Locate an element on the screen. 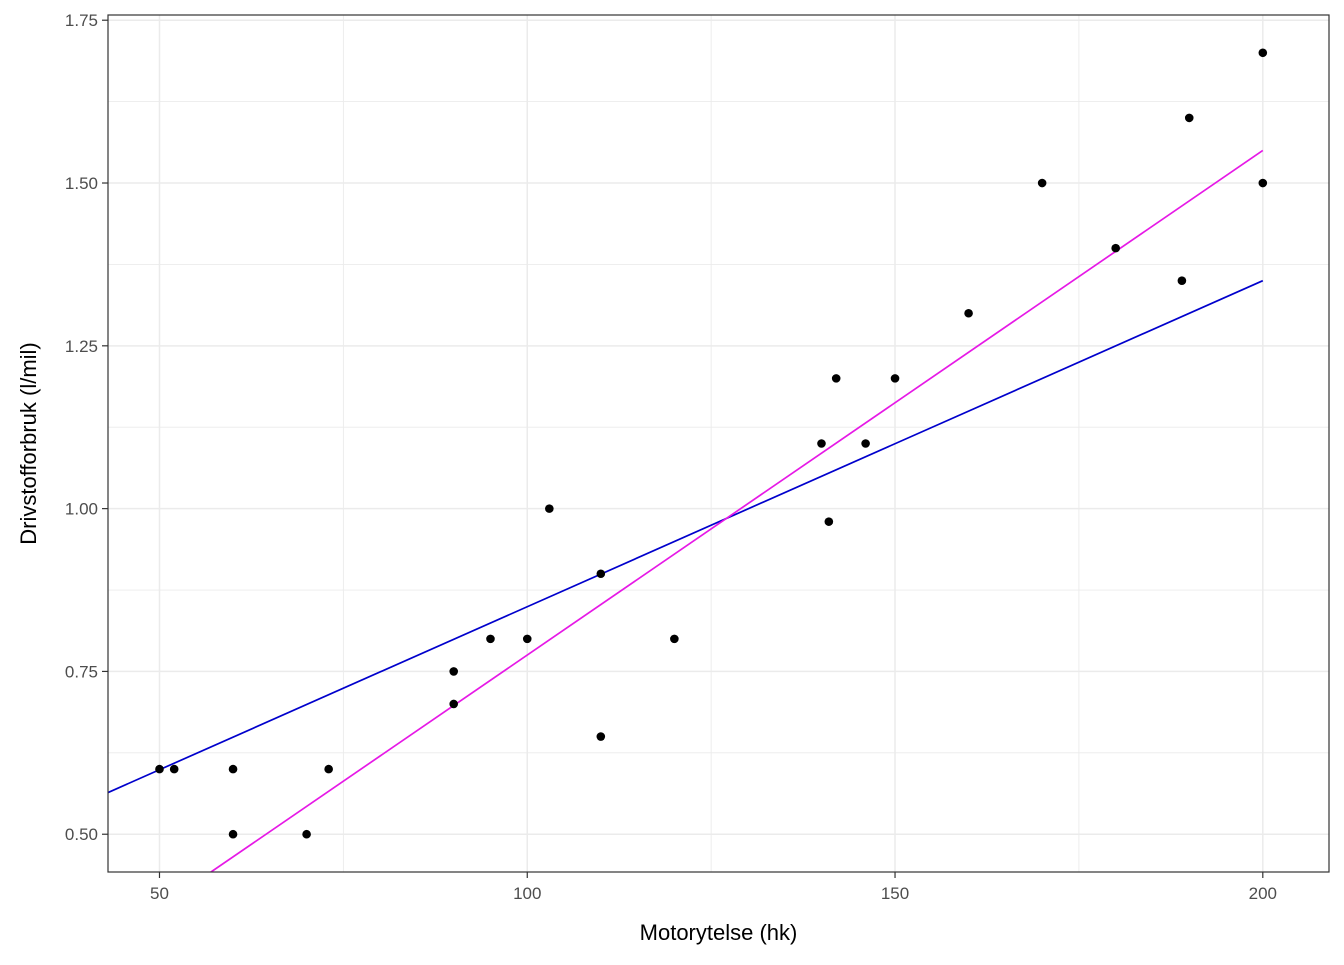 The width and height of the screenshot is (1344, 965). y-tick-label: 1.00 is located at coordinates (81, 509).